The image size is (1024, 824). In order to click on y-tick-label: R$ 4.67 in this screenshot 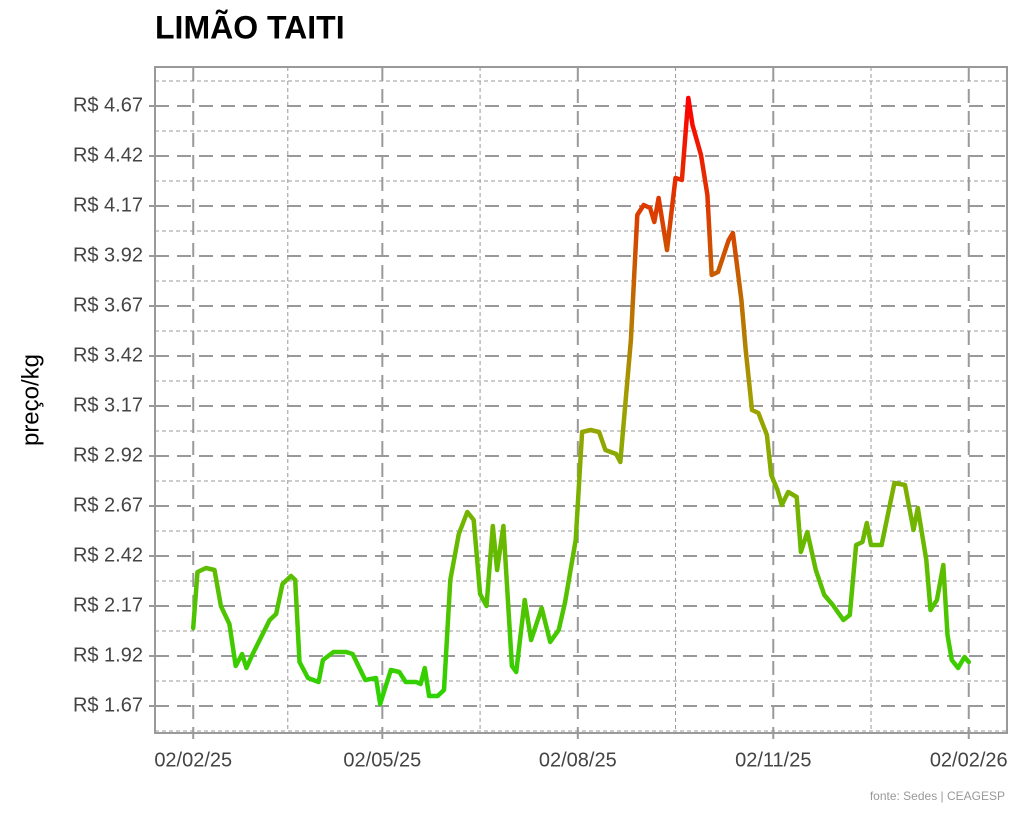, I will do `click(108, 105)`.